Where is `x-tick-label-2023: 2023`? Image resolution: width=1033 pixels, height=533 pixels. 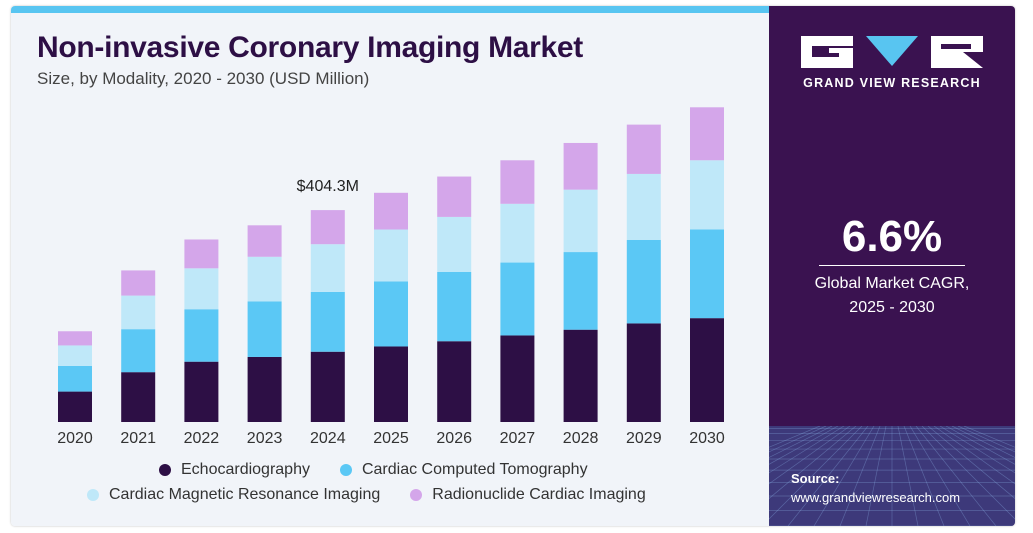
x-tick-label-2023: 2023 is located at coordinates (265, 438).